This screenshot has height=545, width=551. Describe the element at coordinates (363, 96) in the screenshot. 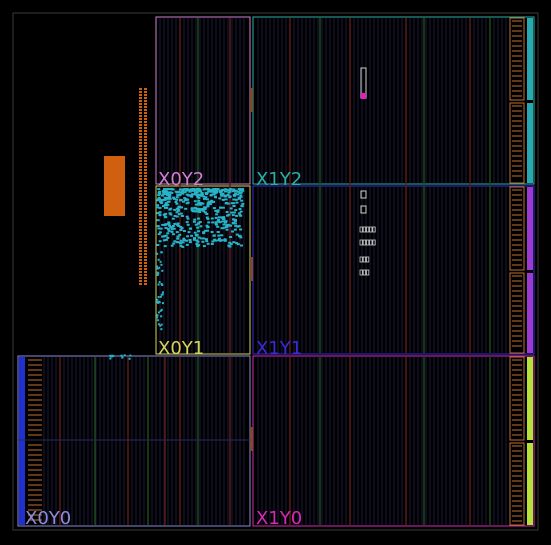

I see `magenta-marker` at that location.